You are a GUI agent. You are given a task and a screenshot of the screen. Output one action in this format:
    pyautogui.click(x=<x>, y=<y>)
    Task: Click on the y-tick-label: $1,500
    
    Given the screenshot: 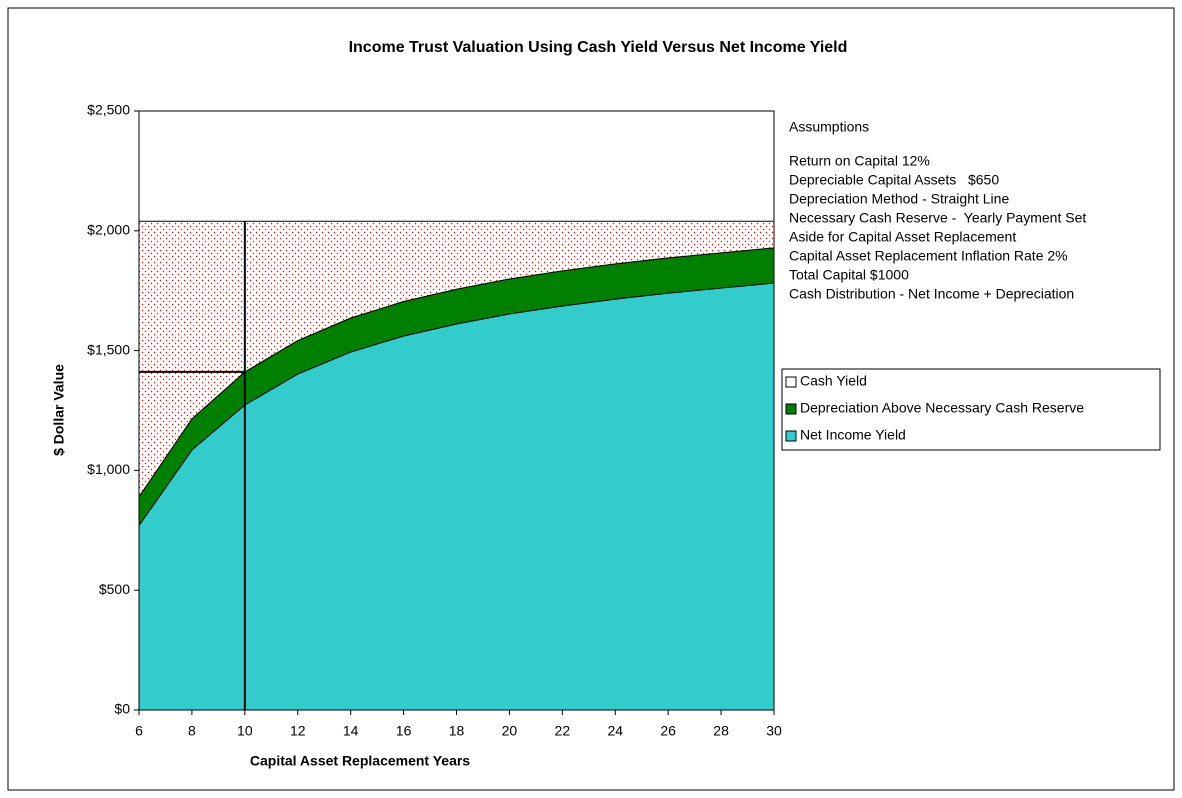 What is the action you would take?
    pyautogui.click(x=108, y=349)
    